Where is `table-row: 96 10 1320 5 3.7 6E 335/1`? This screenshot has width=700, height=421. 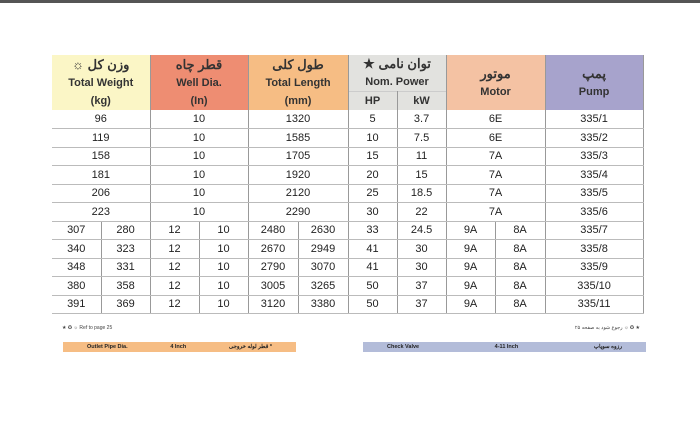 table-row: 96 10 1320 5 3.7 6E 335/1 is located at coordinates (348, 119).